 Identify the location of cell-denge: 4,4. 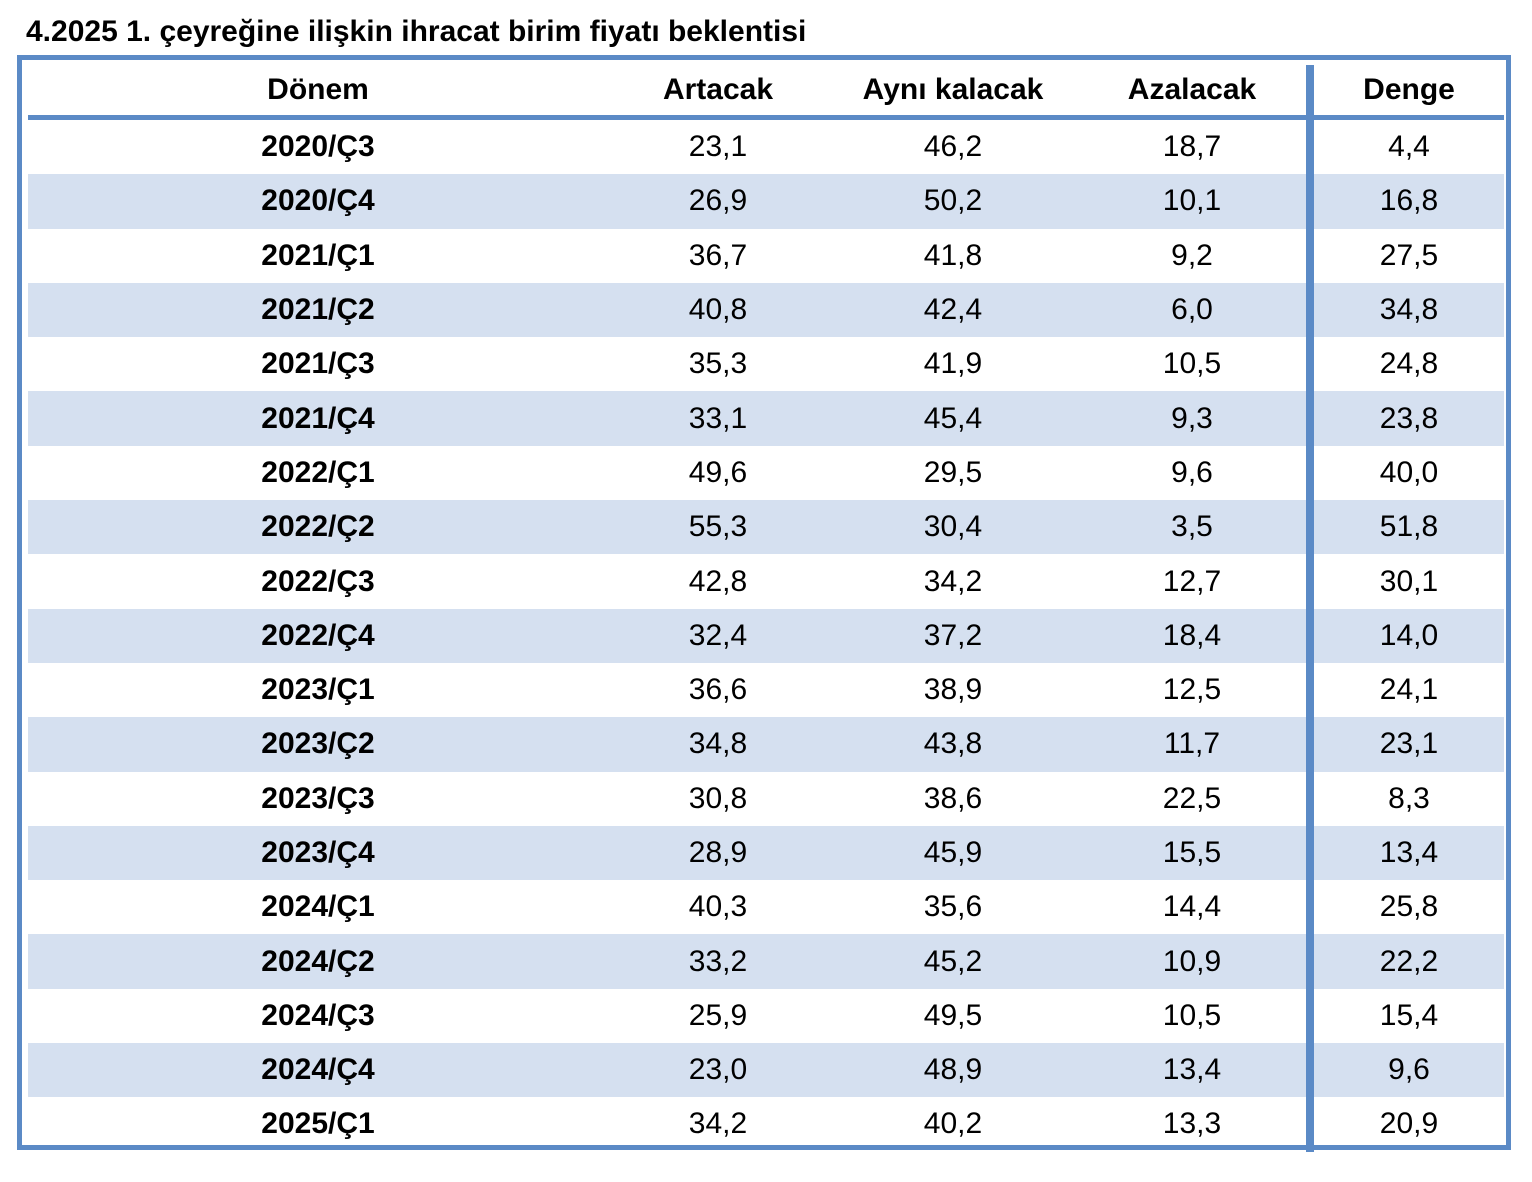
(1405, 146).